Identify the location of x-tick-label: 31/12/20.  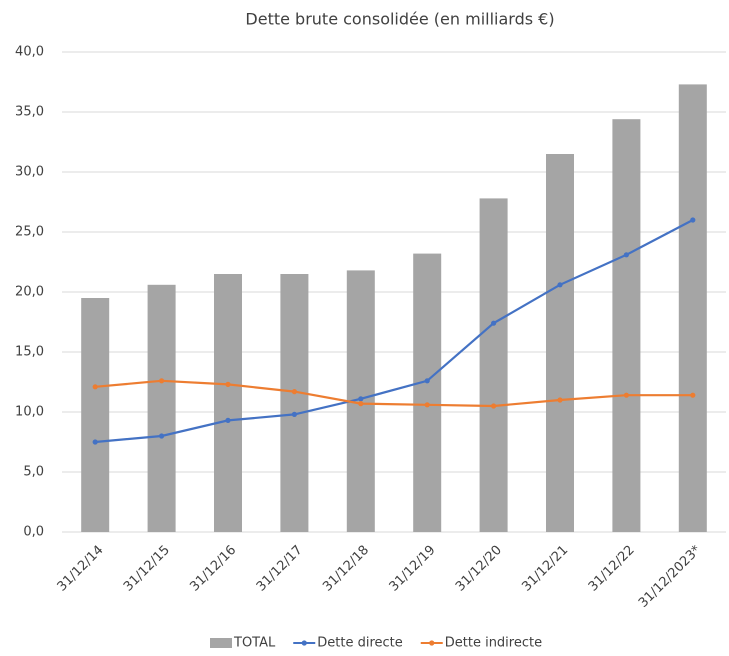
(479, 569).